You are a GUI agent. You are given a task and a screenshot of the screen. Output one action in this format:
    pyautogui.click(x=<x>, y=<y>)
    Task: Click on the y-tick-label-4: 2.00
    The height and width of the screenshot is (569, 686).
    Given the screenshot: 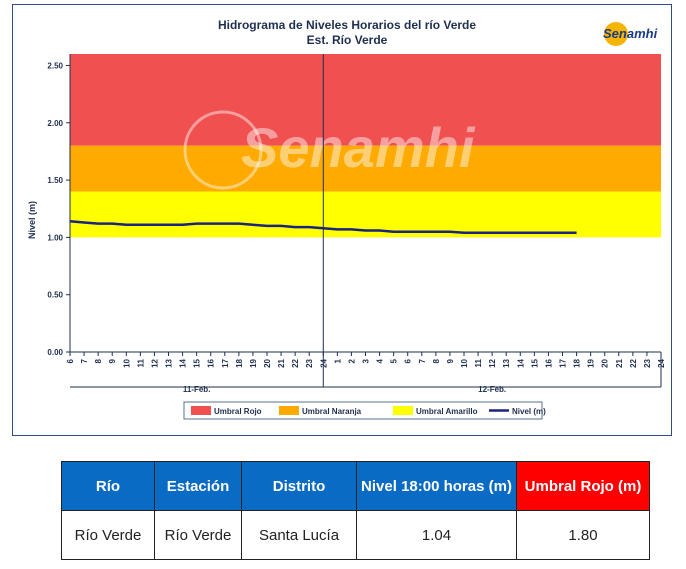 What is the action you would take?
    pyautogui.click(x=55, y=123)
    